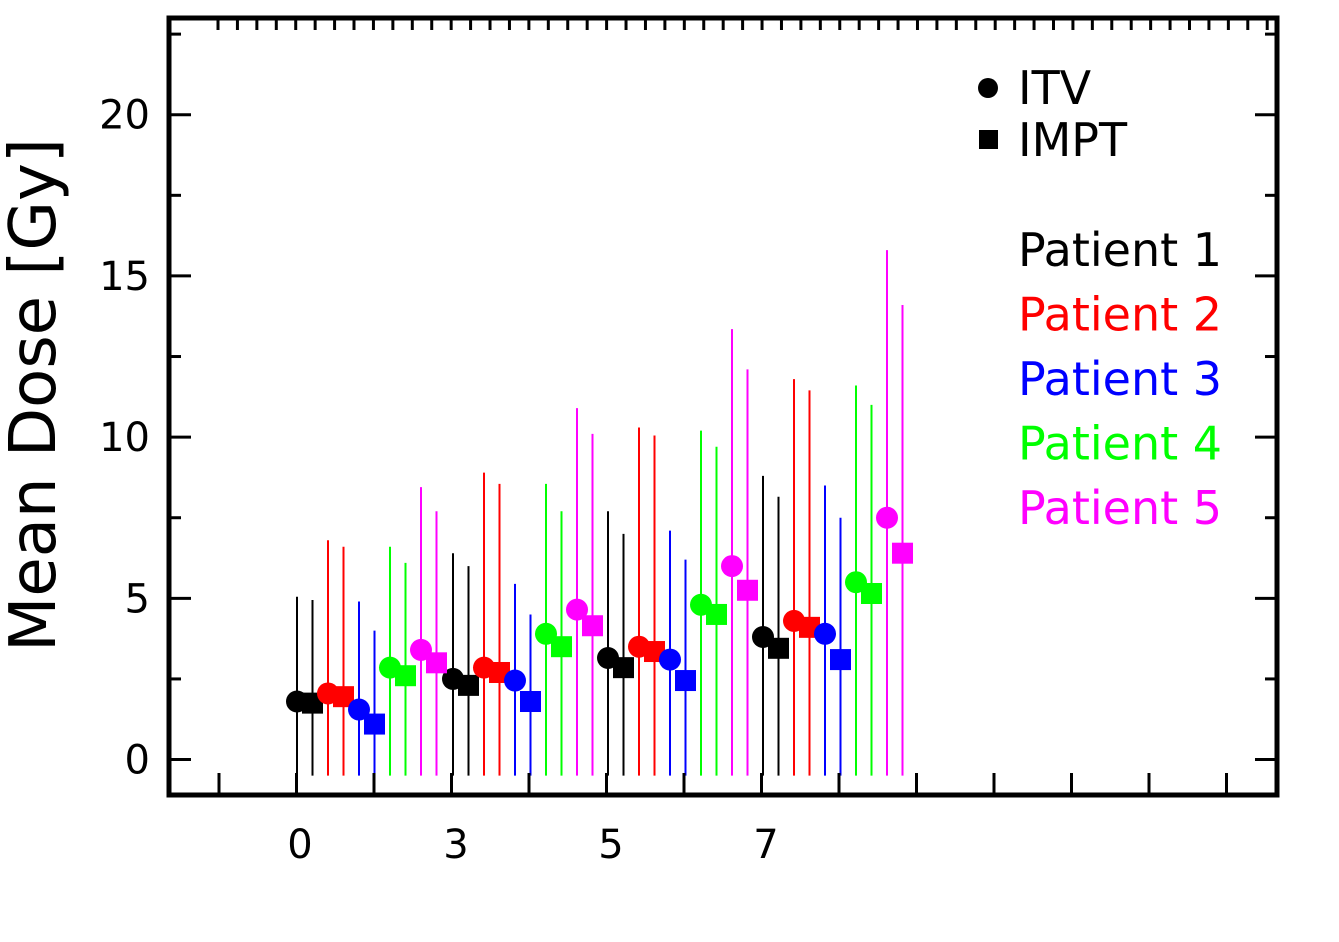 This screenshot has width=1339, height=942. What do you see at coordinates (124, 277) in the screenshot?
I see `y-tick-label: 15` at bounding box center [124, 277].